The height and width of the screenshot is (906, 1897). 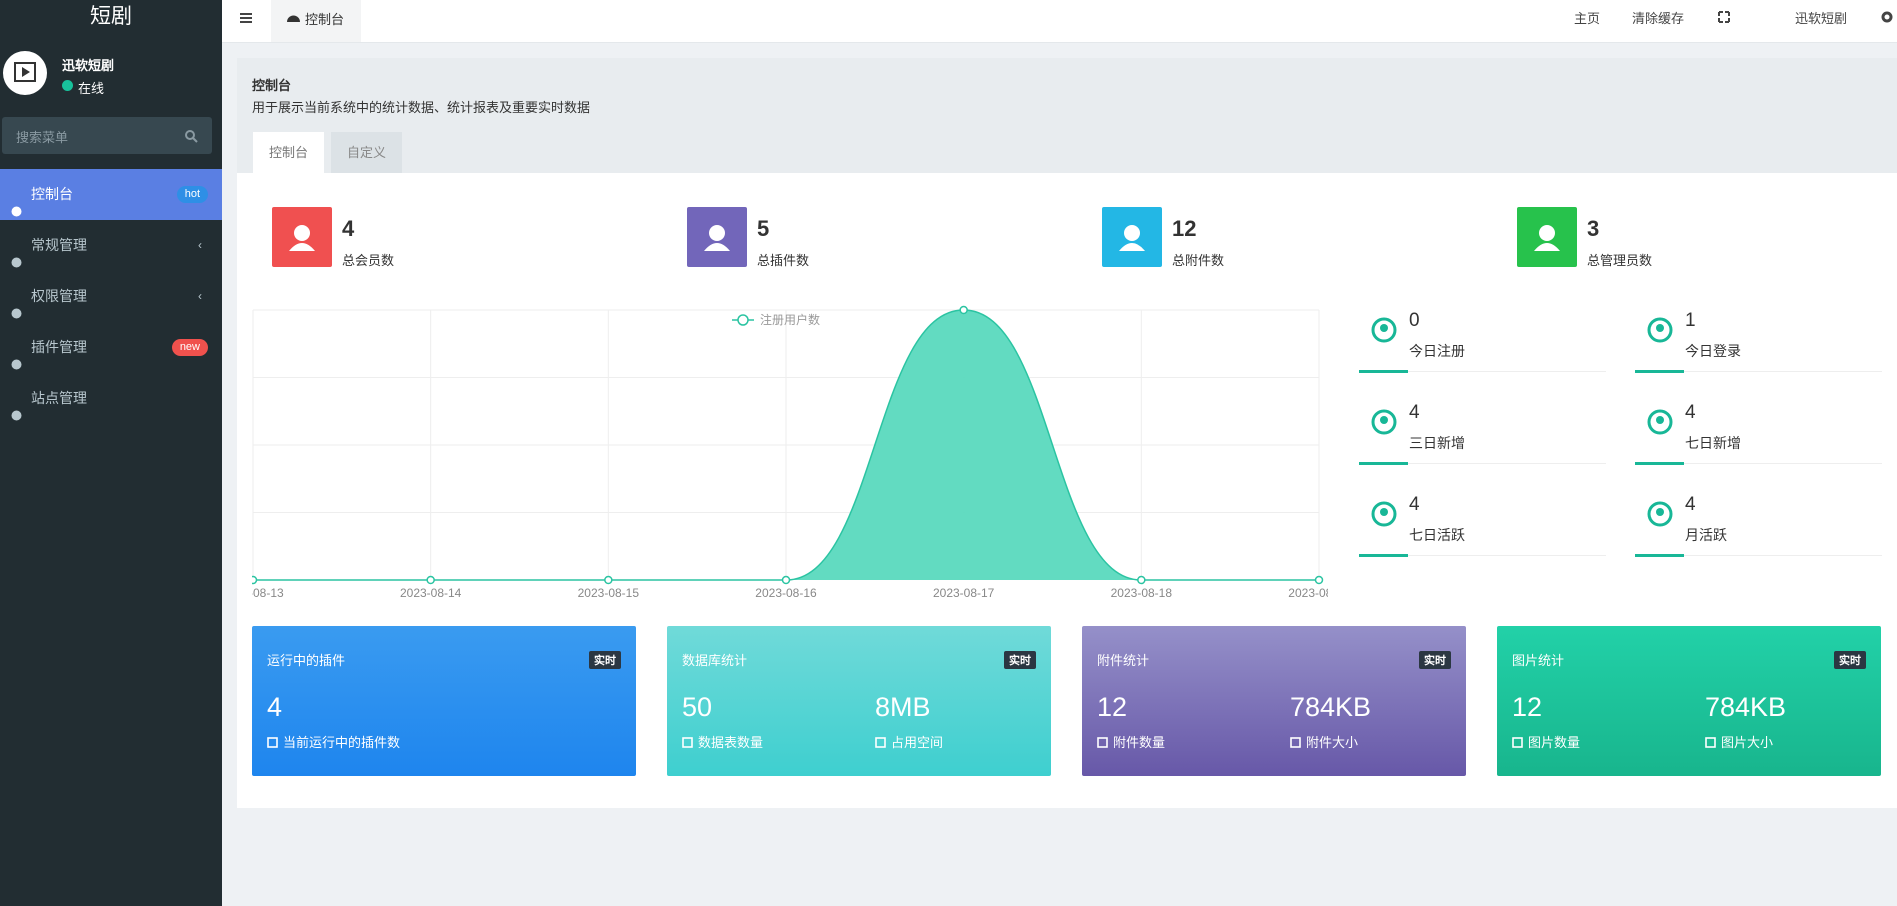 I want to click on menu-item: 权限管理 ‹, so click(x=111, y=296).